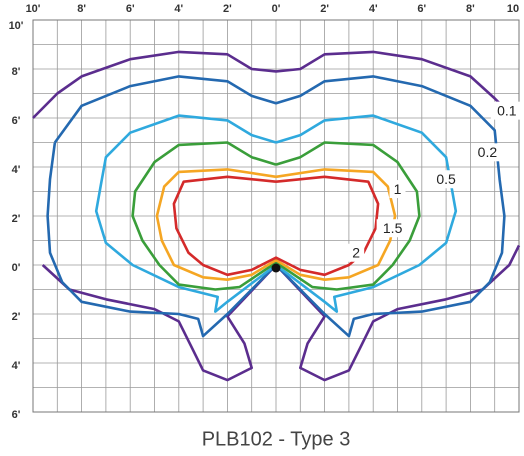 This screenshot has height=456, width=524. I want to click on fixture-marker, so click(276, 268).